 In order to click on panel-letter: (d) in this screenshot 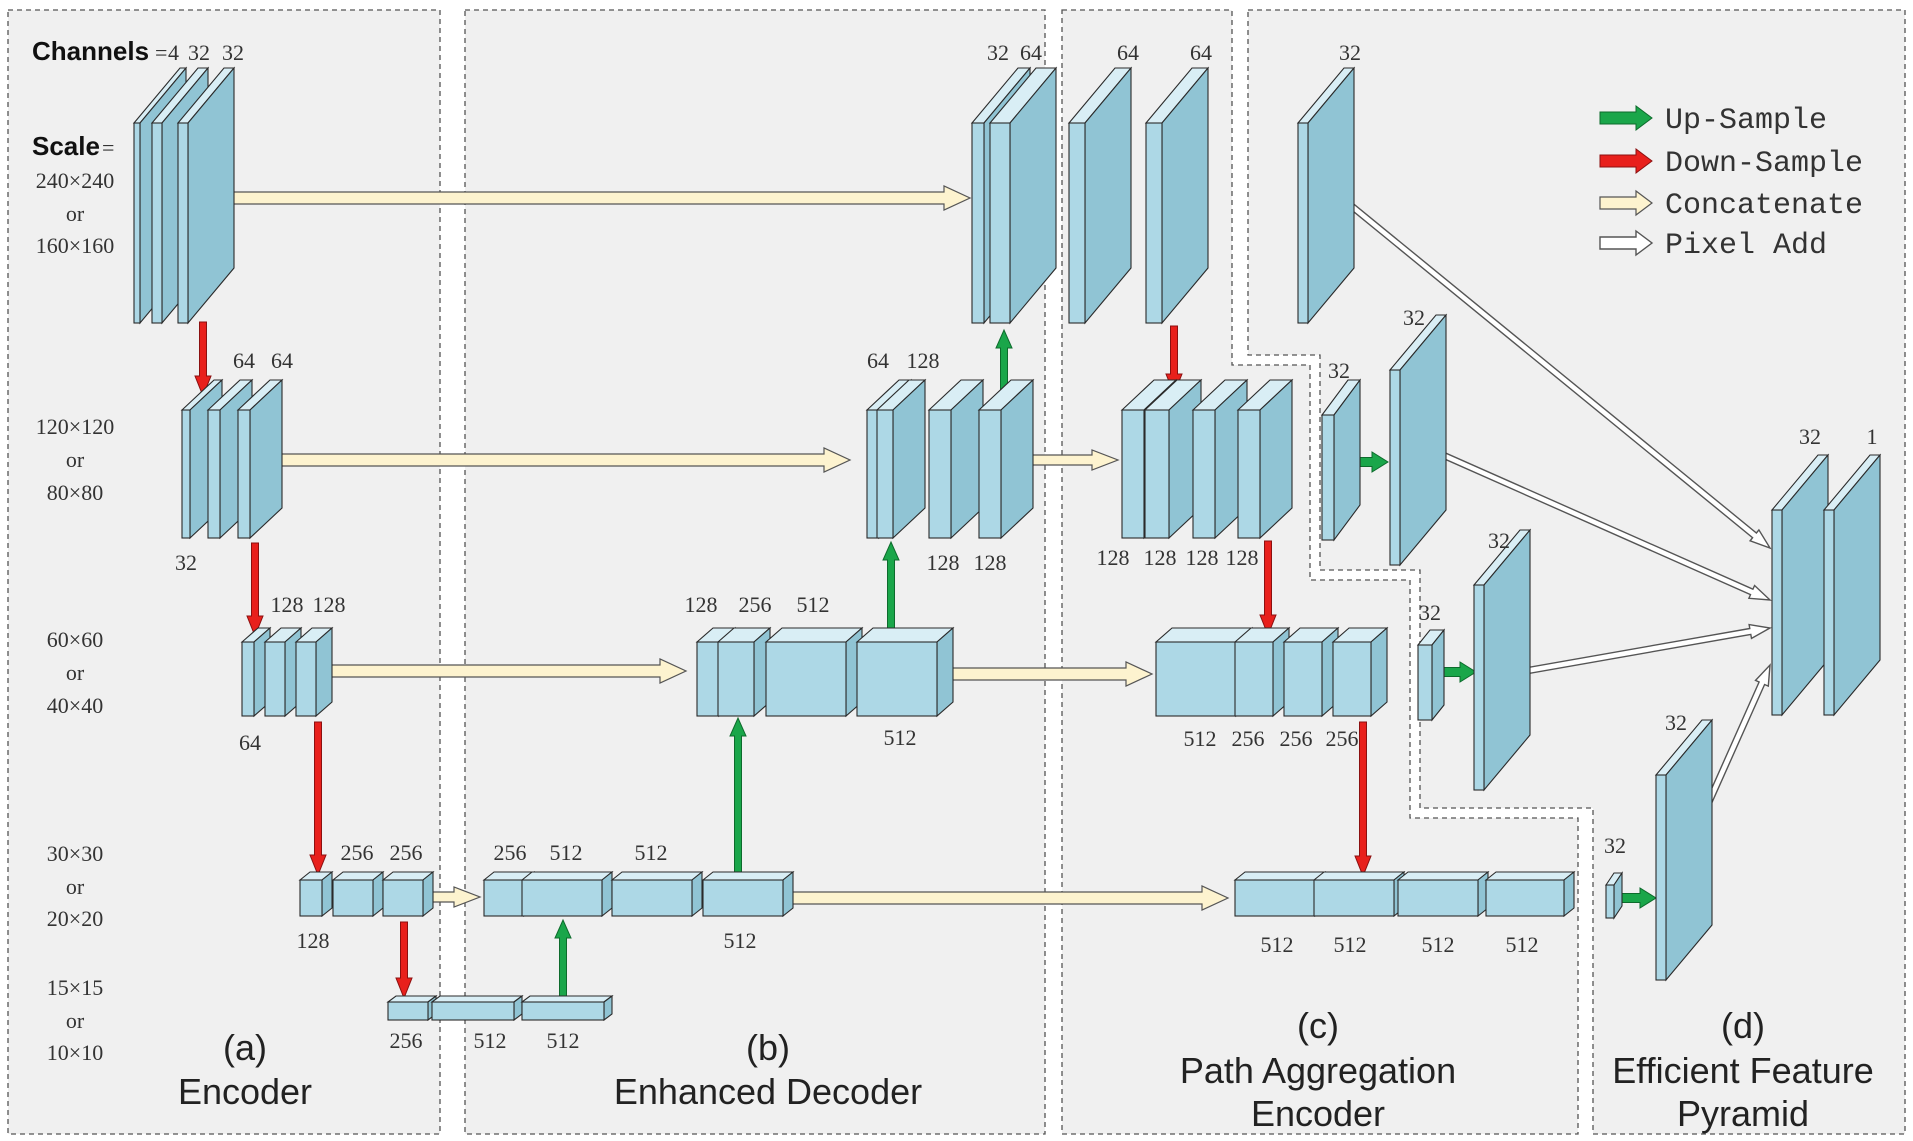, I will do `click(1743, 1025)`.